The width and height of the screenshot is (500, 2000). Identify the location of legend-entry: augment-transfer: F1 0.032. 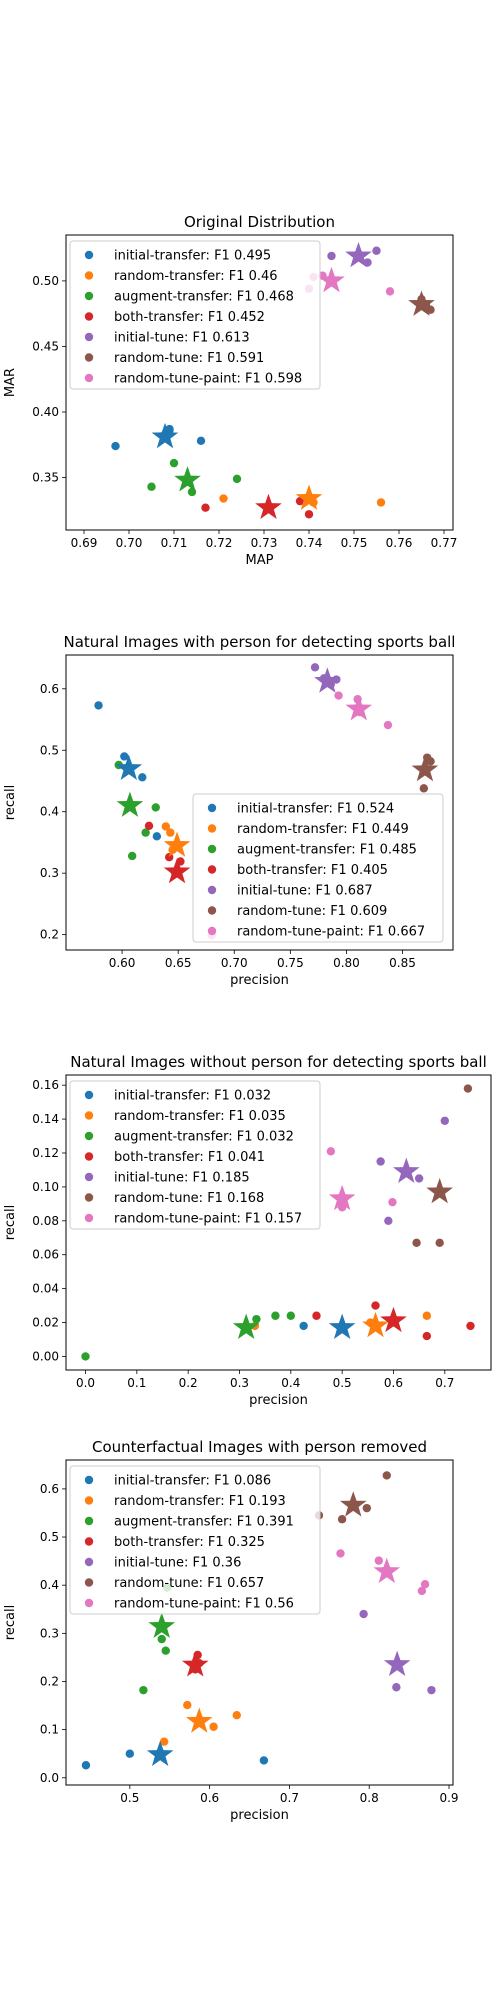
(204, 1137).